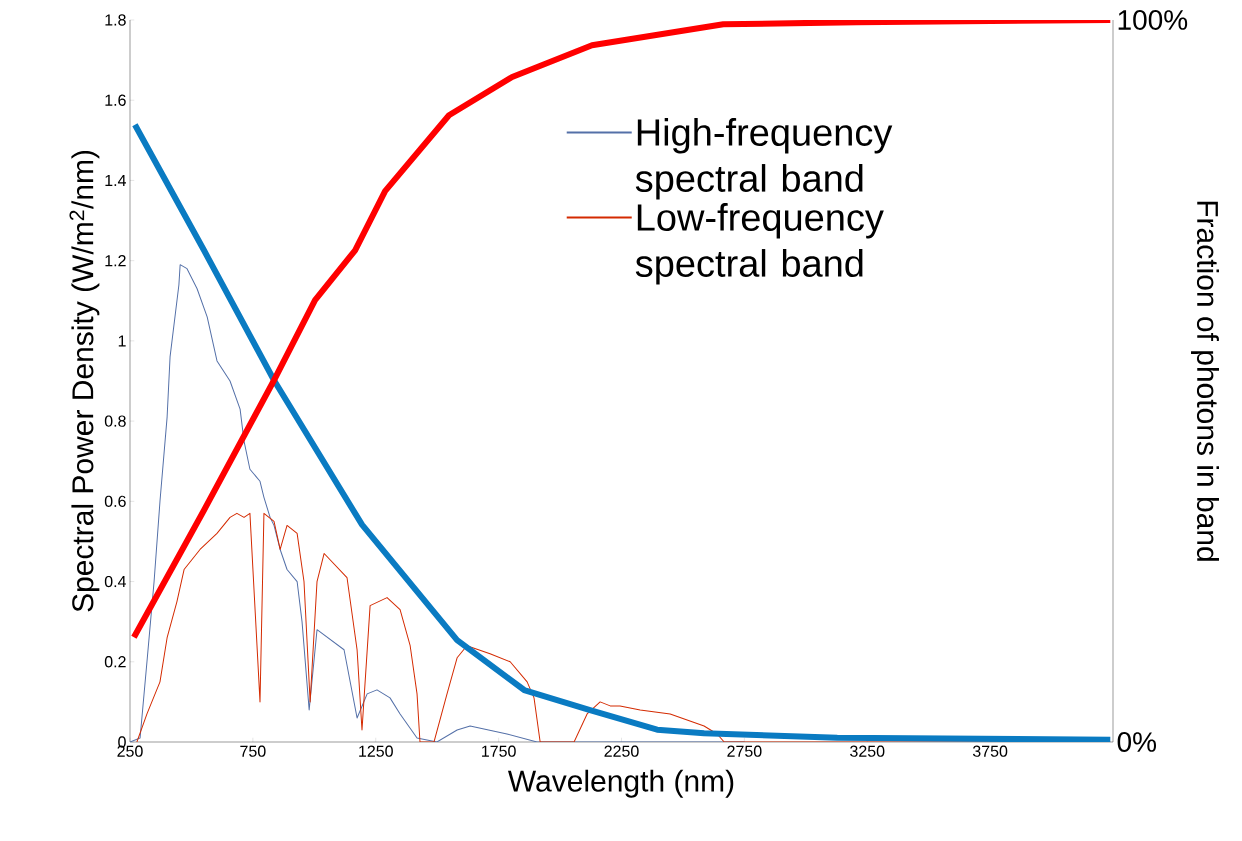 The width and height of the screenshot is (1242, 841). What do you see at coordinates (867, 751) in the screenshot?
I see `x-tick-label: 3250` at bounding box center [867, 751].